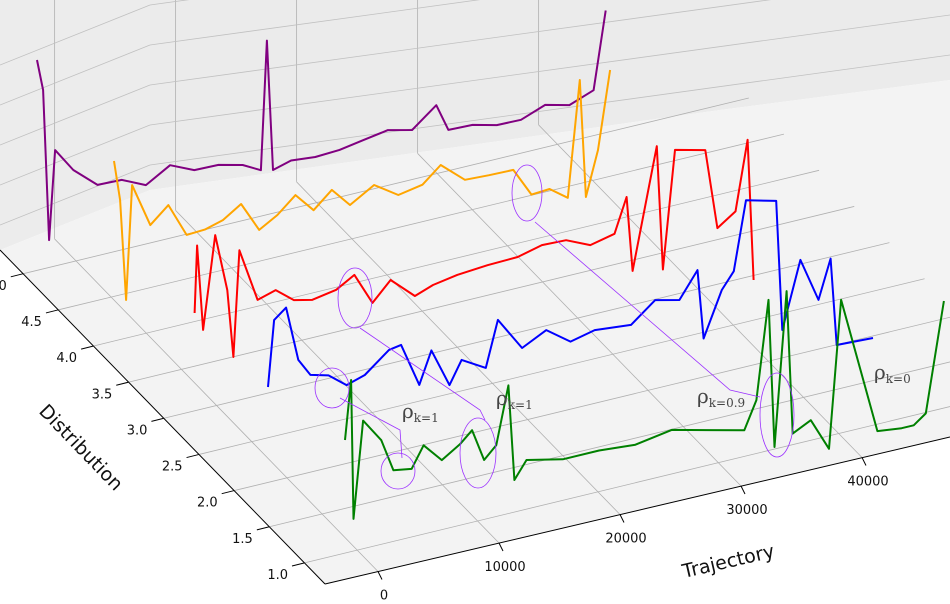 Image resolution: width=950 pixels, height=604 pixels. I want to click on y-tick-label: 3.0, so click(137, 430).